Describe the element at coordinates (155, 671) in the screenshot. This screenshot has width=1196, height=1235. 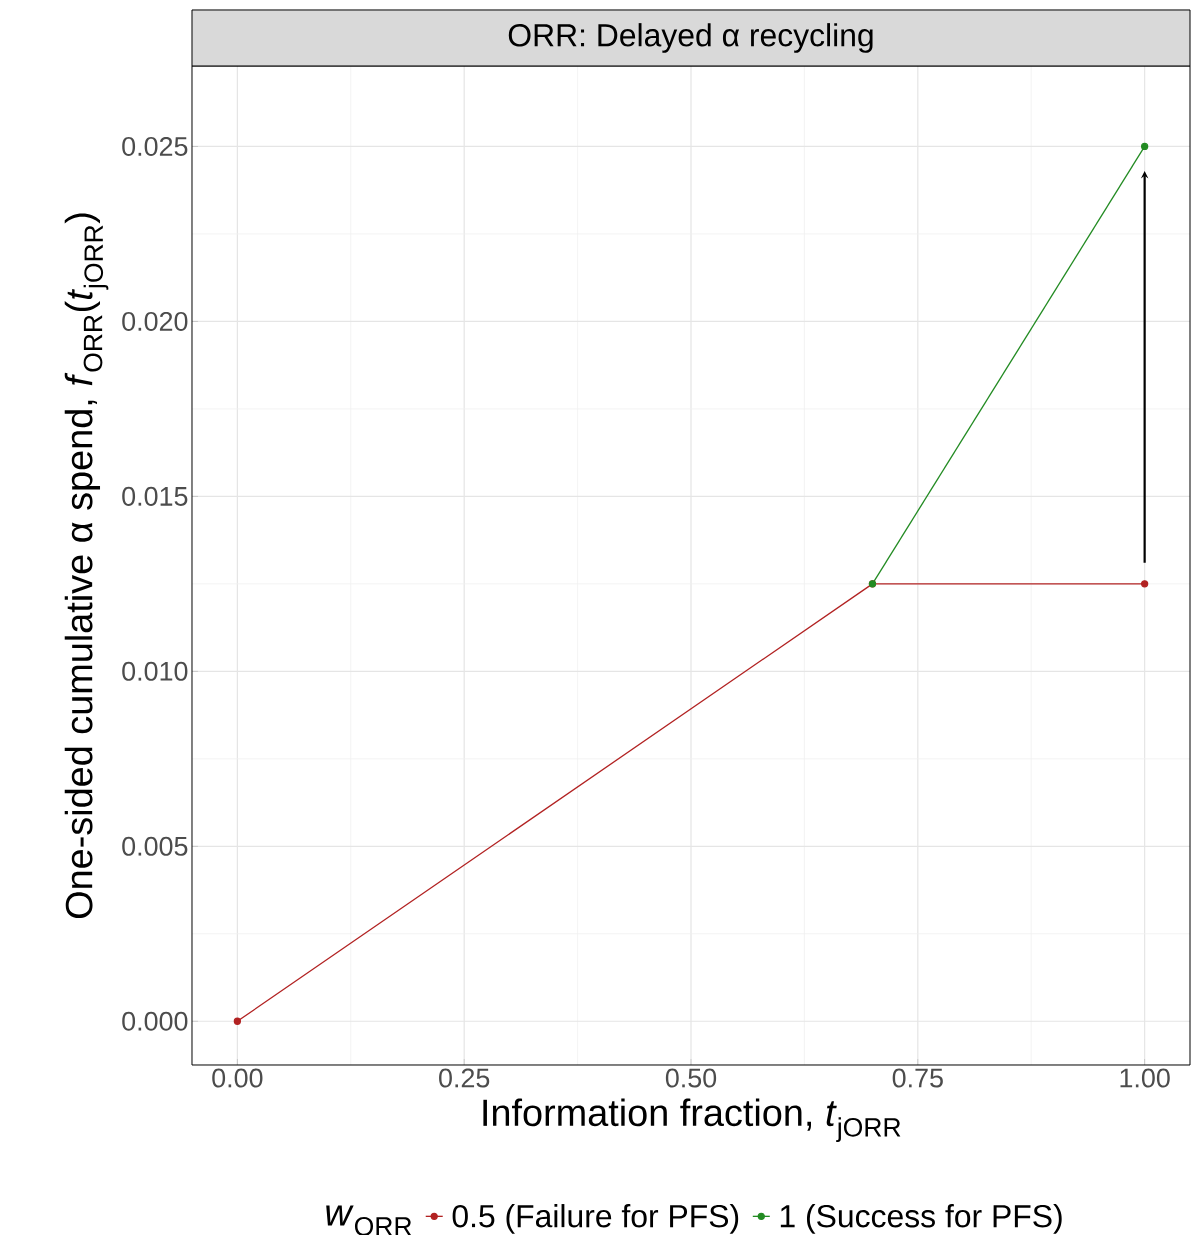
I see `y-tick-label: 0.010` at that location.